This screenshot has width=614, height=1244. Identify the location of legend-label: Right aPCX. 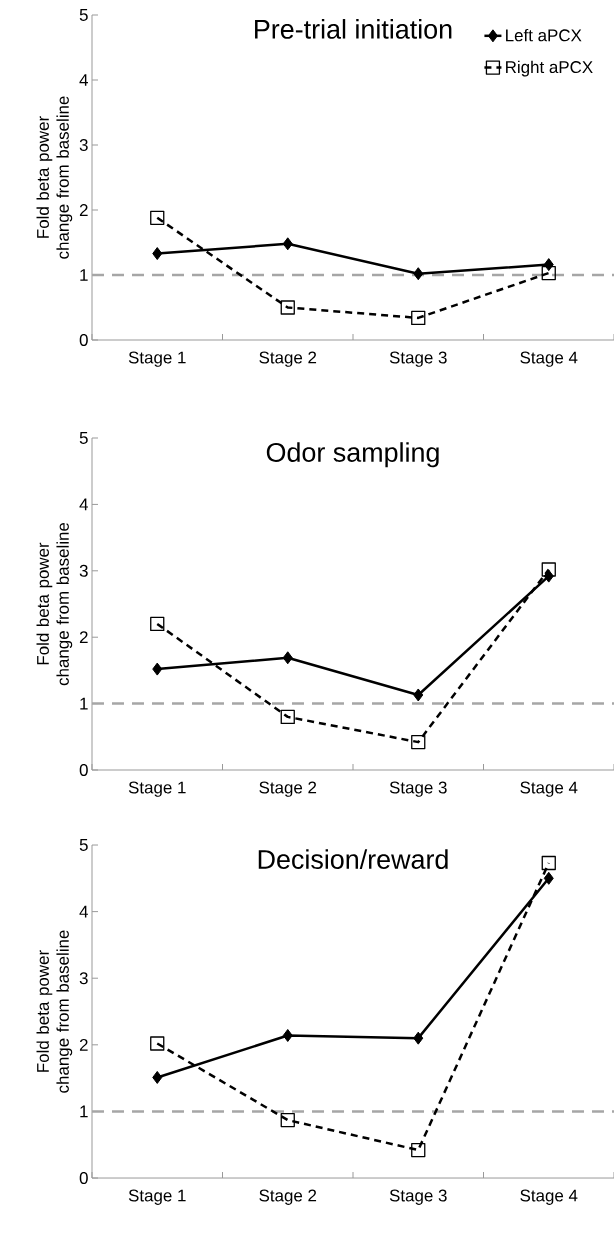
(549, 68).